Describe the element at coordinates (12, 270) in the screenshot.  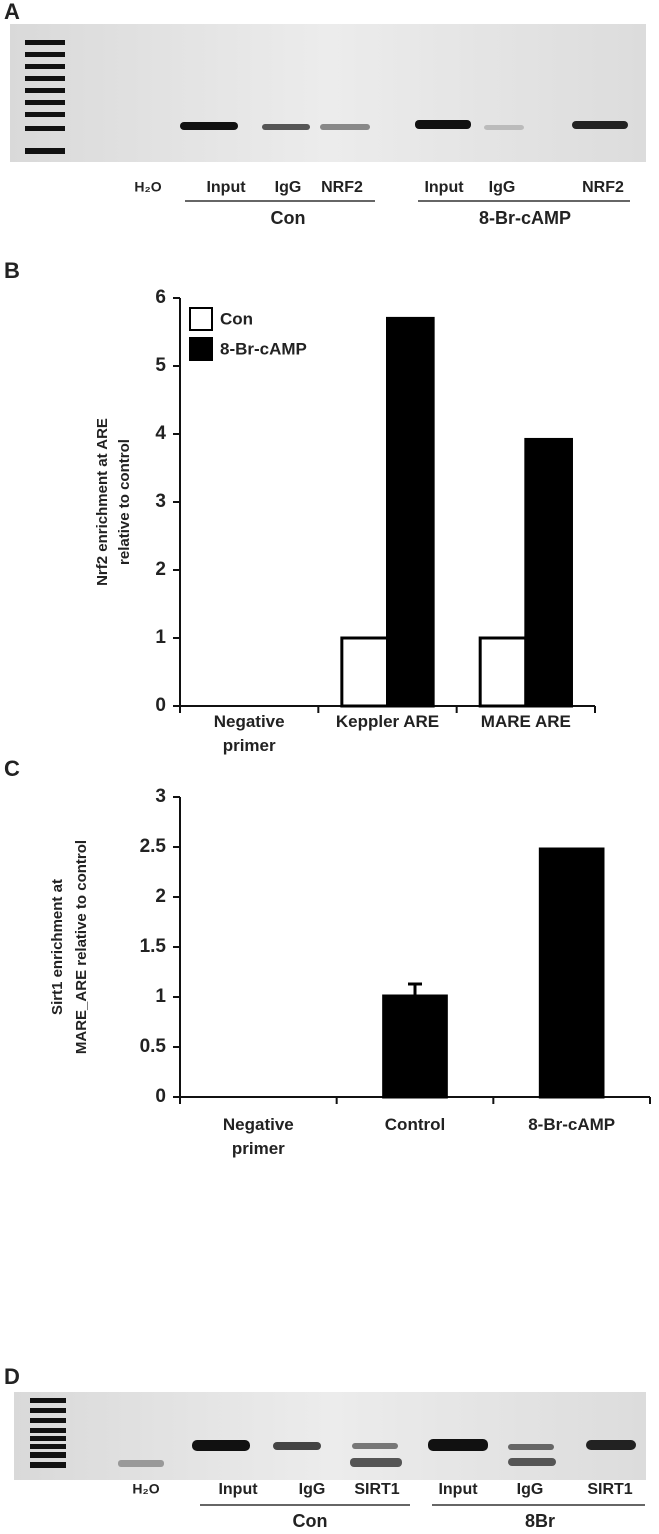
I see `panel-label: B` at that location.